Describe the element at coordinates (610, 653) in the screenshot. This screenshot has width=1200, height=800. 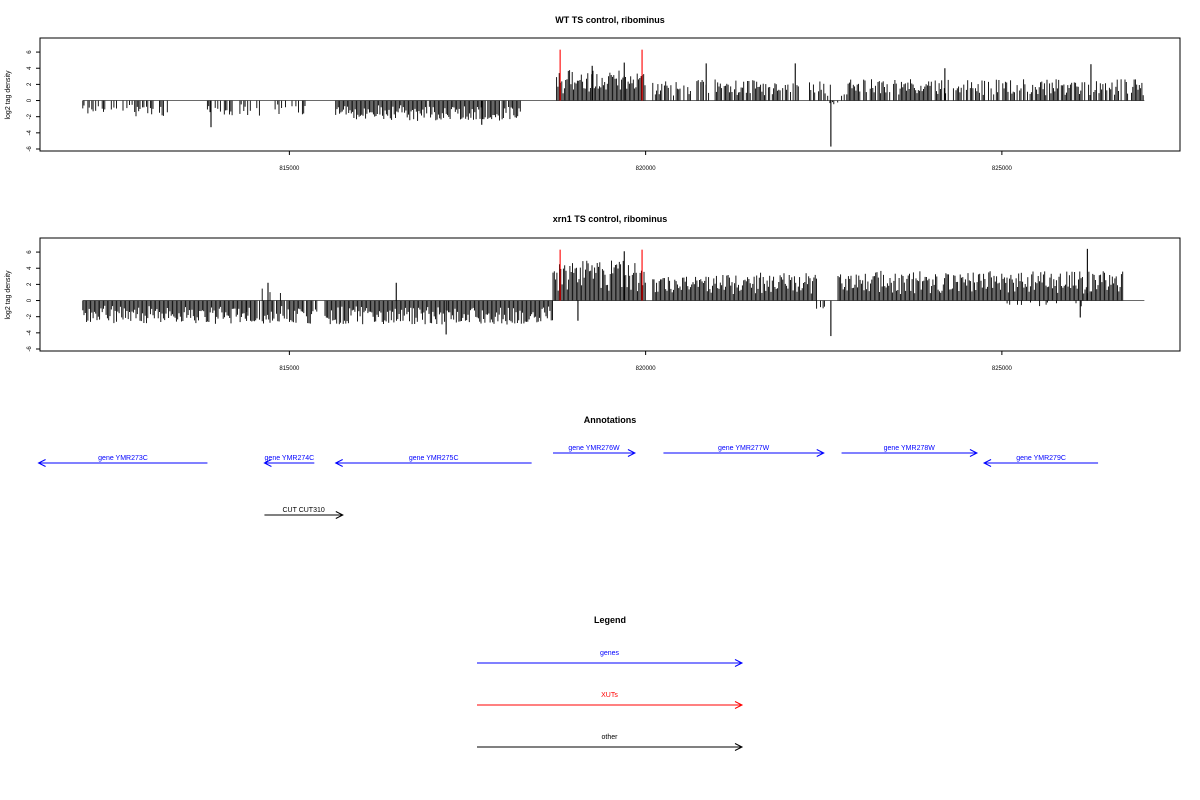
I see `legend-label: genes` at that location.